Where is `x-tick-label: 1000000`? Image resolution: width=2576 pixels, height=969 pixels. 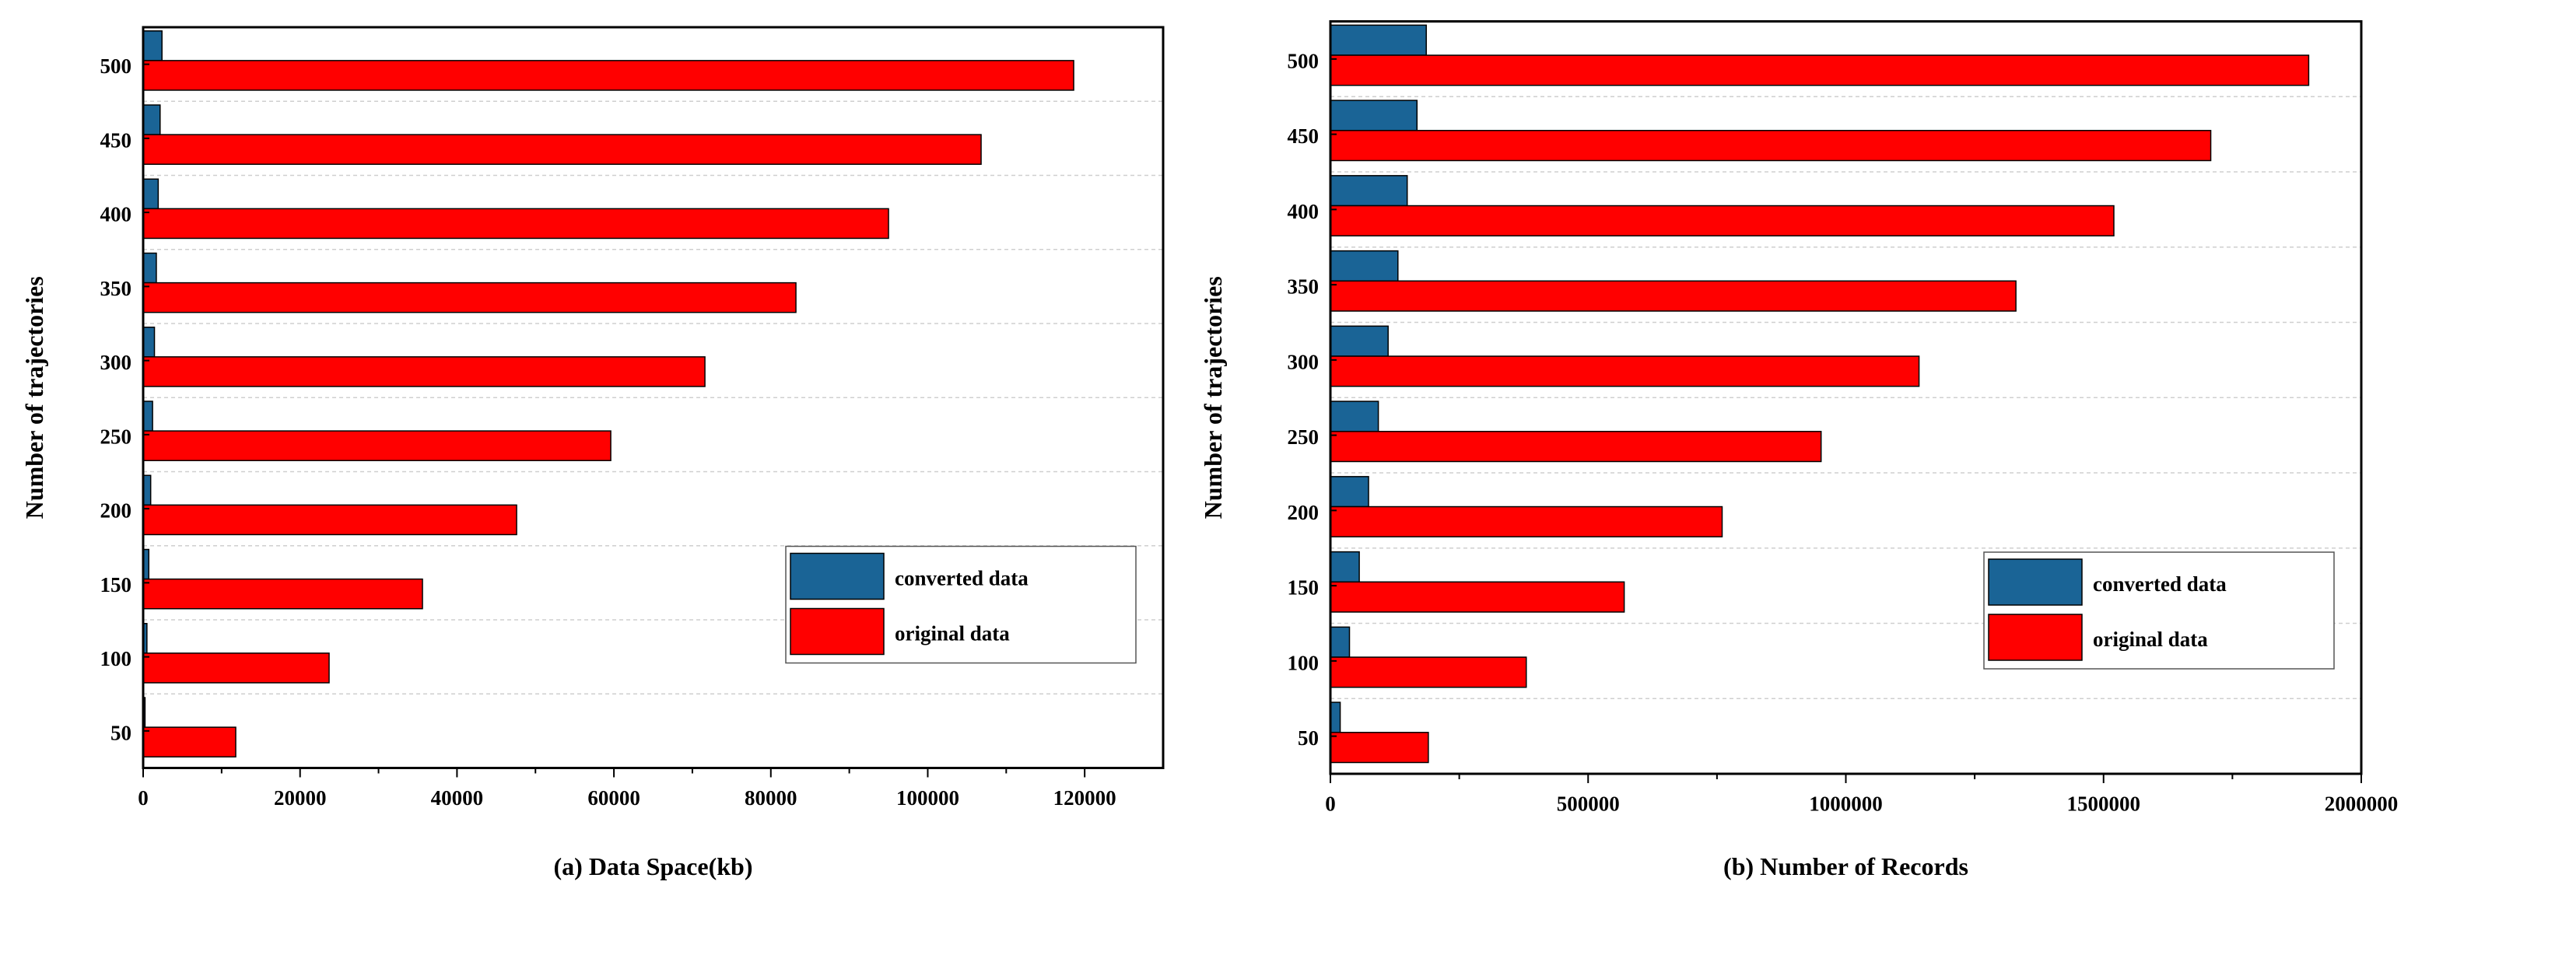
x-tick-label: 1000000 is located at coordinates (1846, 804).